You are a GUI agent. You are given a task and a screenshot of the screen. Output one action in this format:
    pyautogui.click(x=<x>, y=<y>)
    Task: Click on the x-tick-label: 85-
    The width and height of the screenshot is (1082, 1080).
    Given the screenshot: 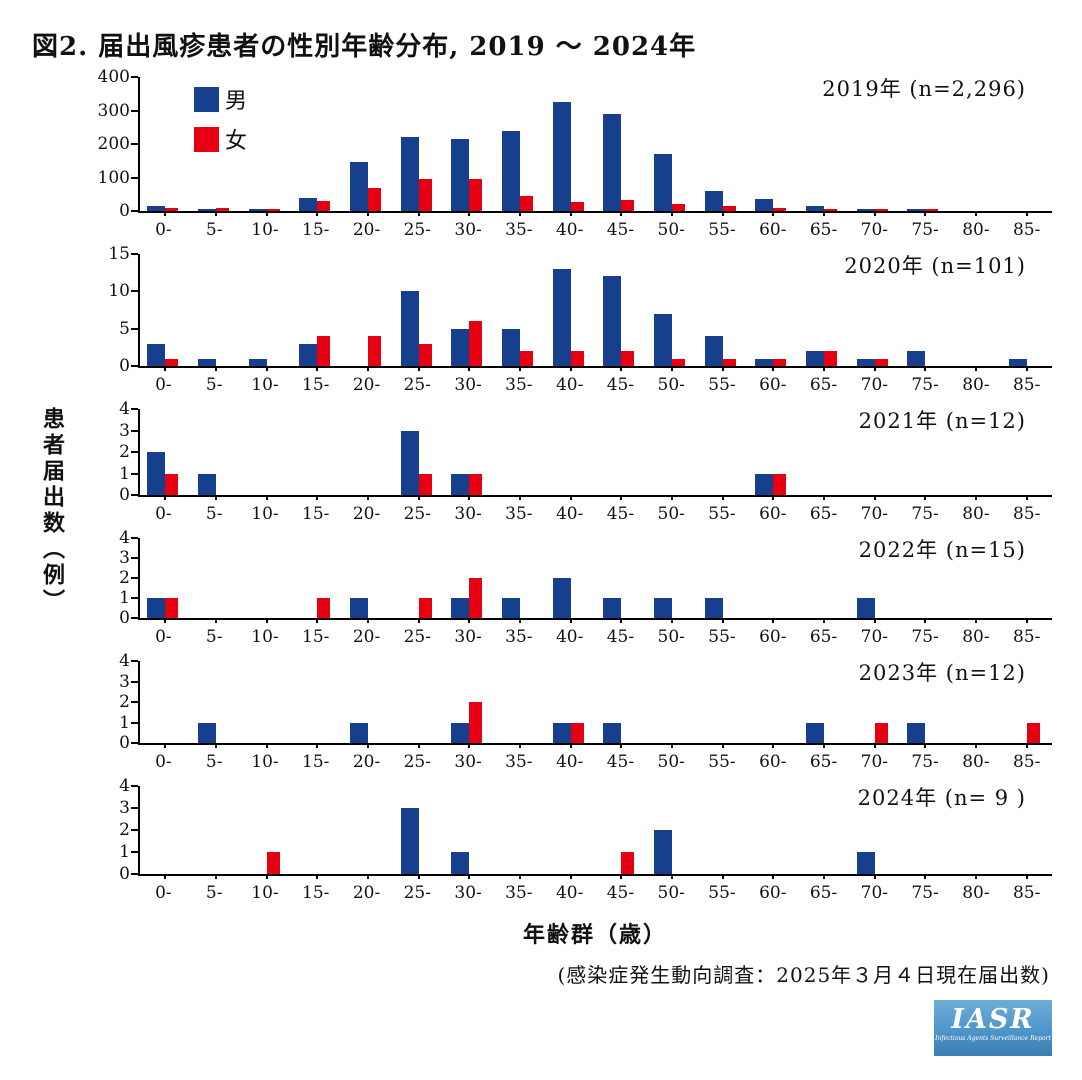 What is the action you would take?
    pyautogui.click(x=1026, y=385)
    